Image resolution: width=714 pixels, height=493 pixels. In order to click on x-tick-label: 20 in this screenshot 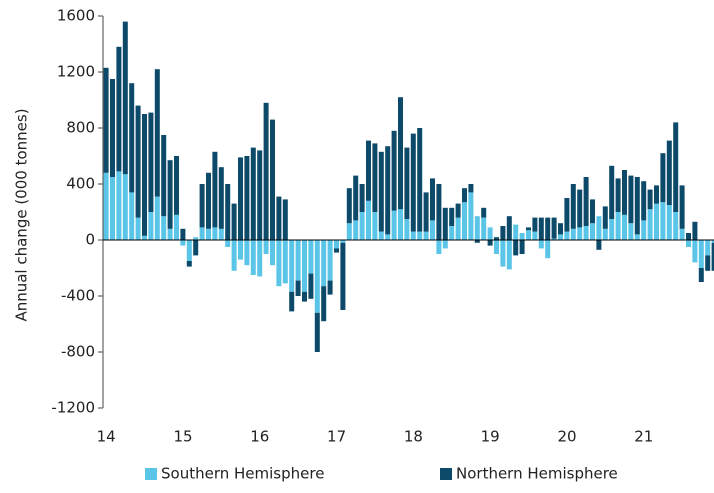, I will do `click(566, 437)`.